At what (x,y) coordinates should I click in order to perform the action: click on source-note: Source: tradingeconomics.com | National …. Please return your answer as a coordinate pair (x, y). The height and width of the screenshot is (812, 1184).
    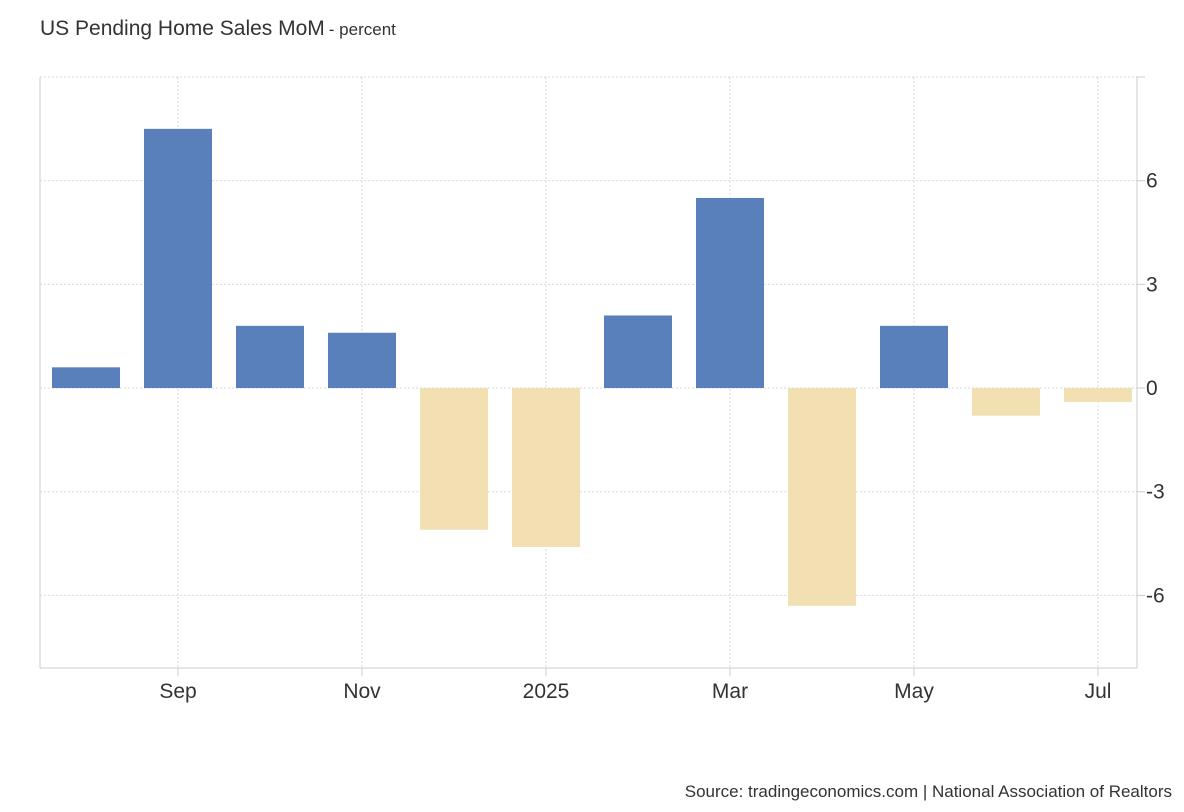
    Looking at the image, I should click on (928, 791).